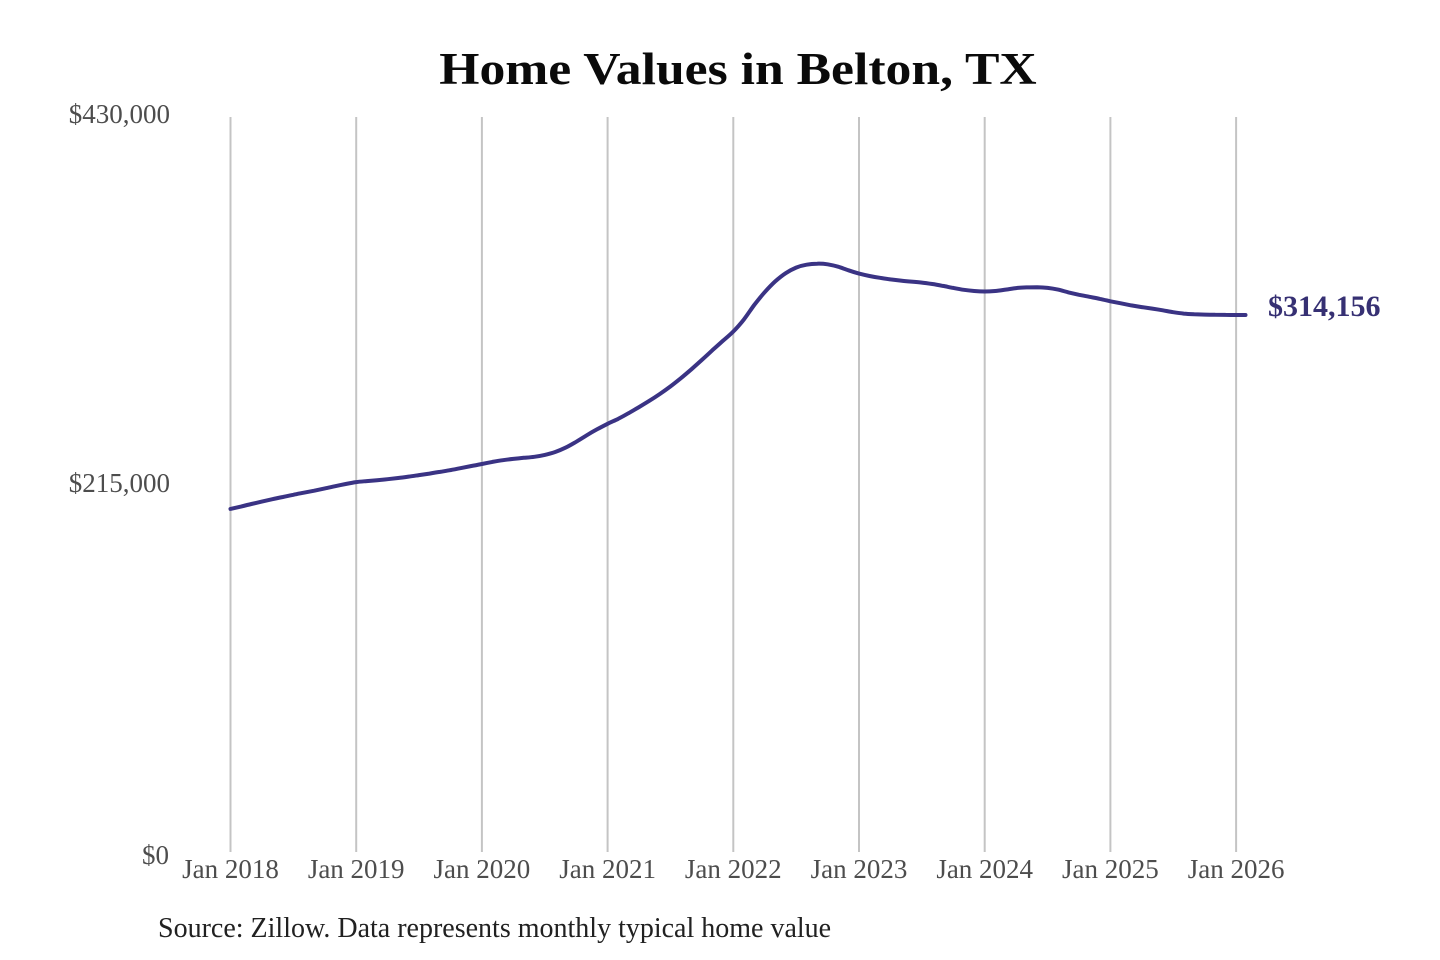 Image resolution: width=1440 pixels, height=960 pixels. I want to click on svg-text: Jan 2023, so click(859, 869).